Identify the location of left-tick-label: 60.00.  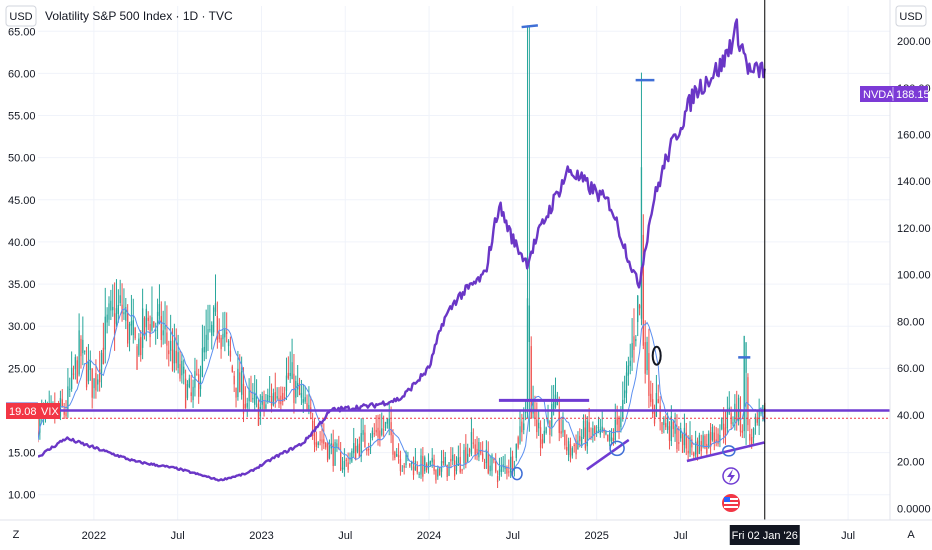
(22, 74).